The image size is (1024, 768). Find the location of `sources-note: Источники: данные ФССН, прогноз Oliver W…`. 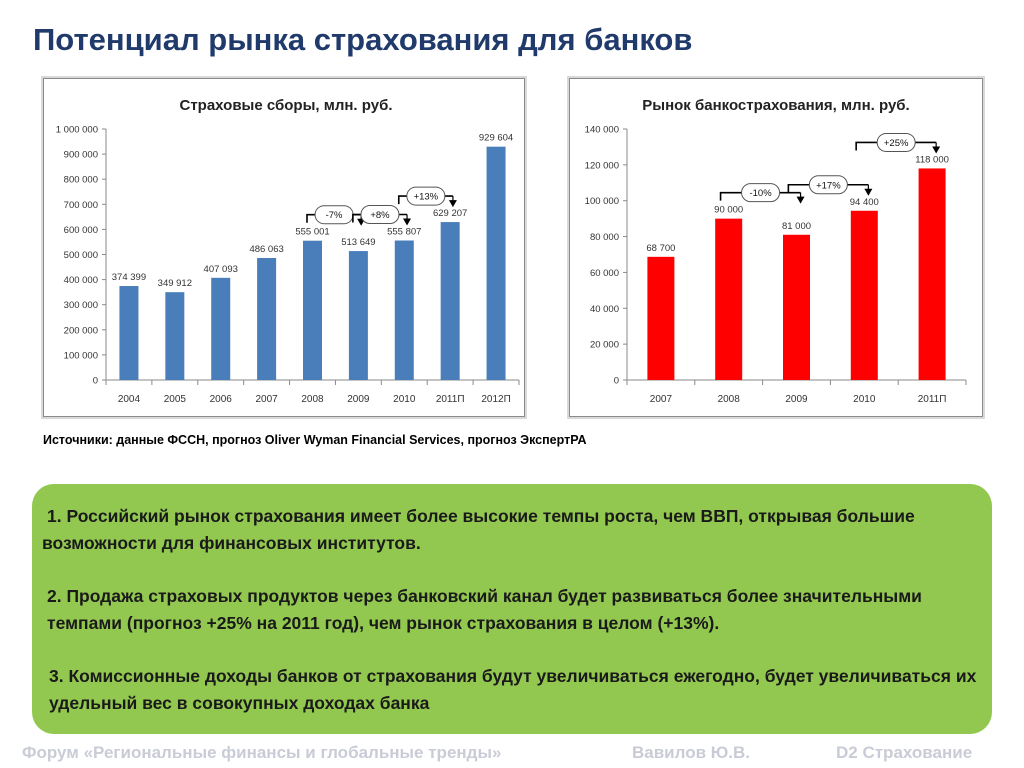

sources-note: Источники: данные ФССН, прогноз Oliver W… is located at coordinates (315, 440).